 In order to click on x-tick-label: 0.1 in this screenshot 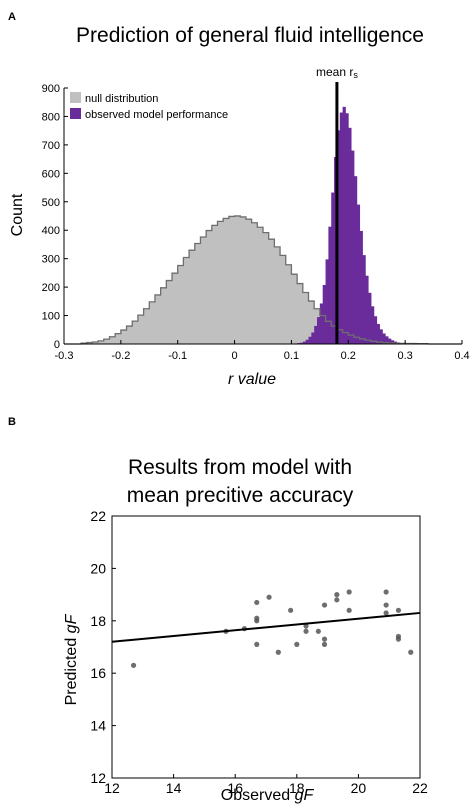, I will do `click(291, 356)`.